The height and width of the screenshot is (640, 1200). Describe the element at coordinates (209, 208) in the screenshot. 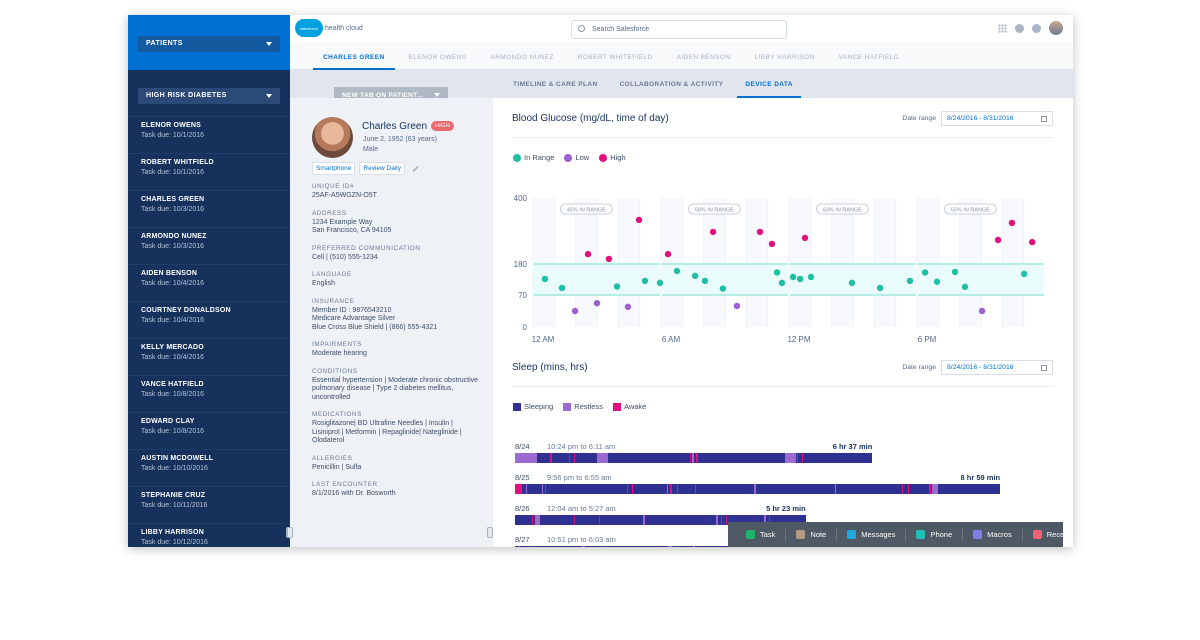

I see `patient-list-item: CHARLES GREEN Task due: 10/3/2016` at that location.